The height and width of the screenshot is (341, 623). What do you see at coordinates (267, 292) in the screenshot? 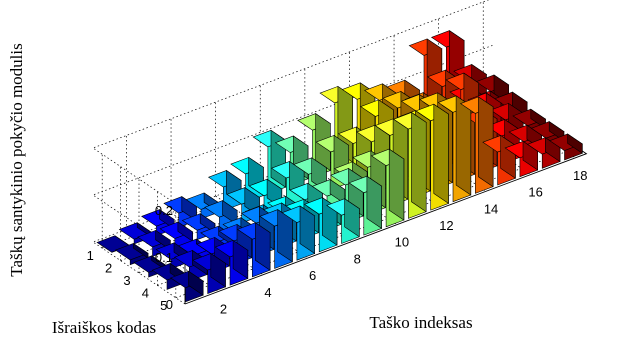
I see `x-tick-label: 4` at bounding box center [267, 292].